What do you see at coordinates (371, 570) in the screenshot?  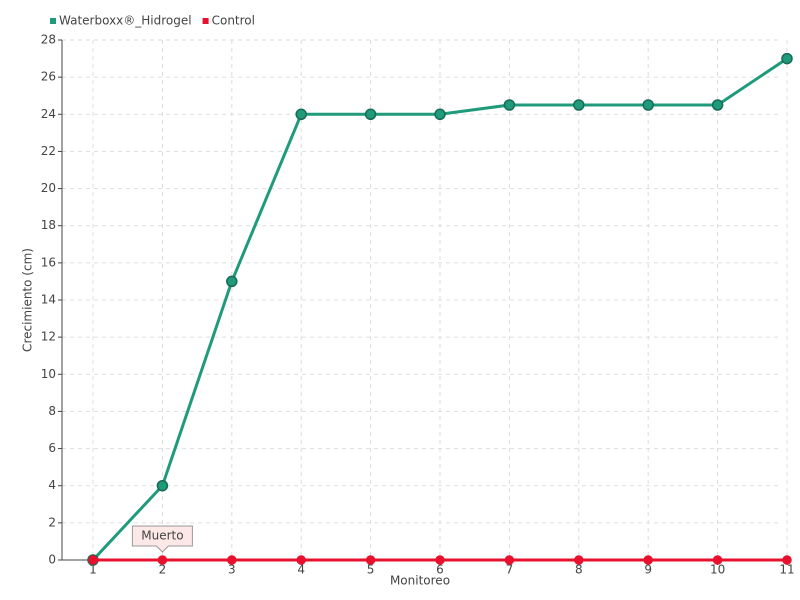 I see `x-tick-label: 5` at bounding box center [371, 570].